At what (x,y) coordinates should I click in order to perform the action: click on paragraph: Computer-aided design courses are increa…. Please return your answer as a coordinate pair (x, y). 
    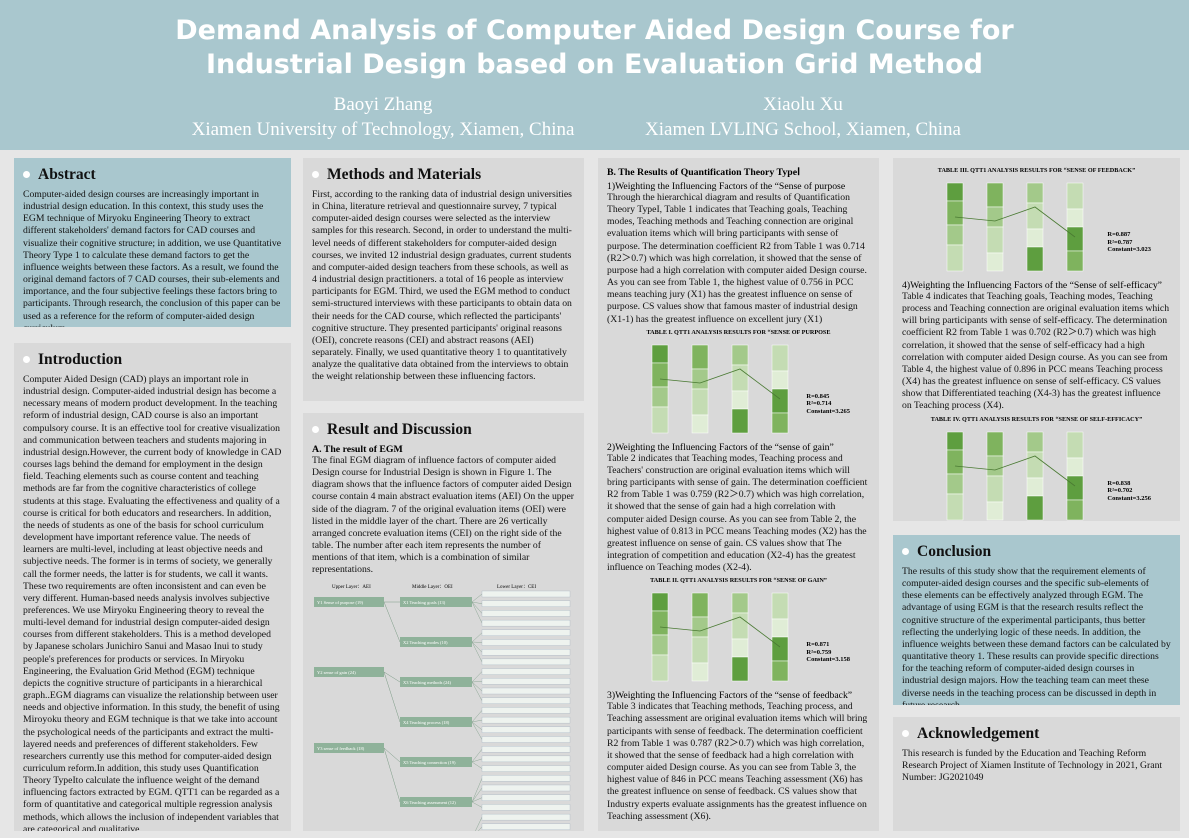
    Looking at the image, I should click on (152, 258).